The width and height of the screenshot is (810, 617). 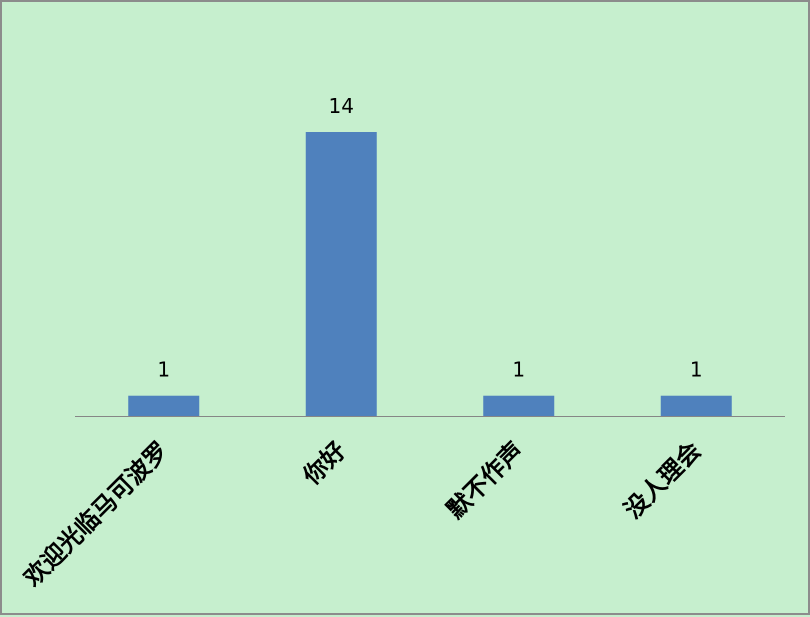 I want to click on category-label: 默不作声, so click(x=485, y=480).